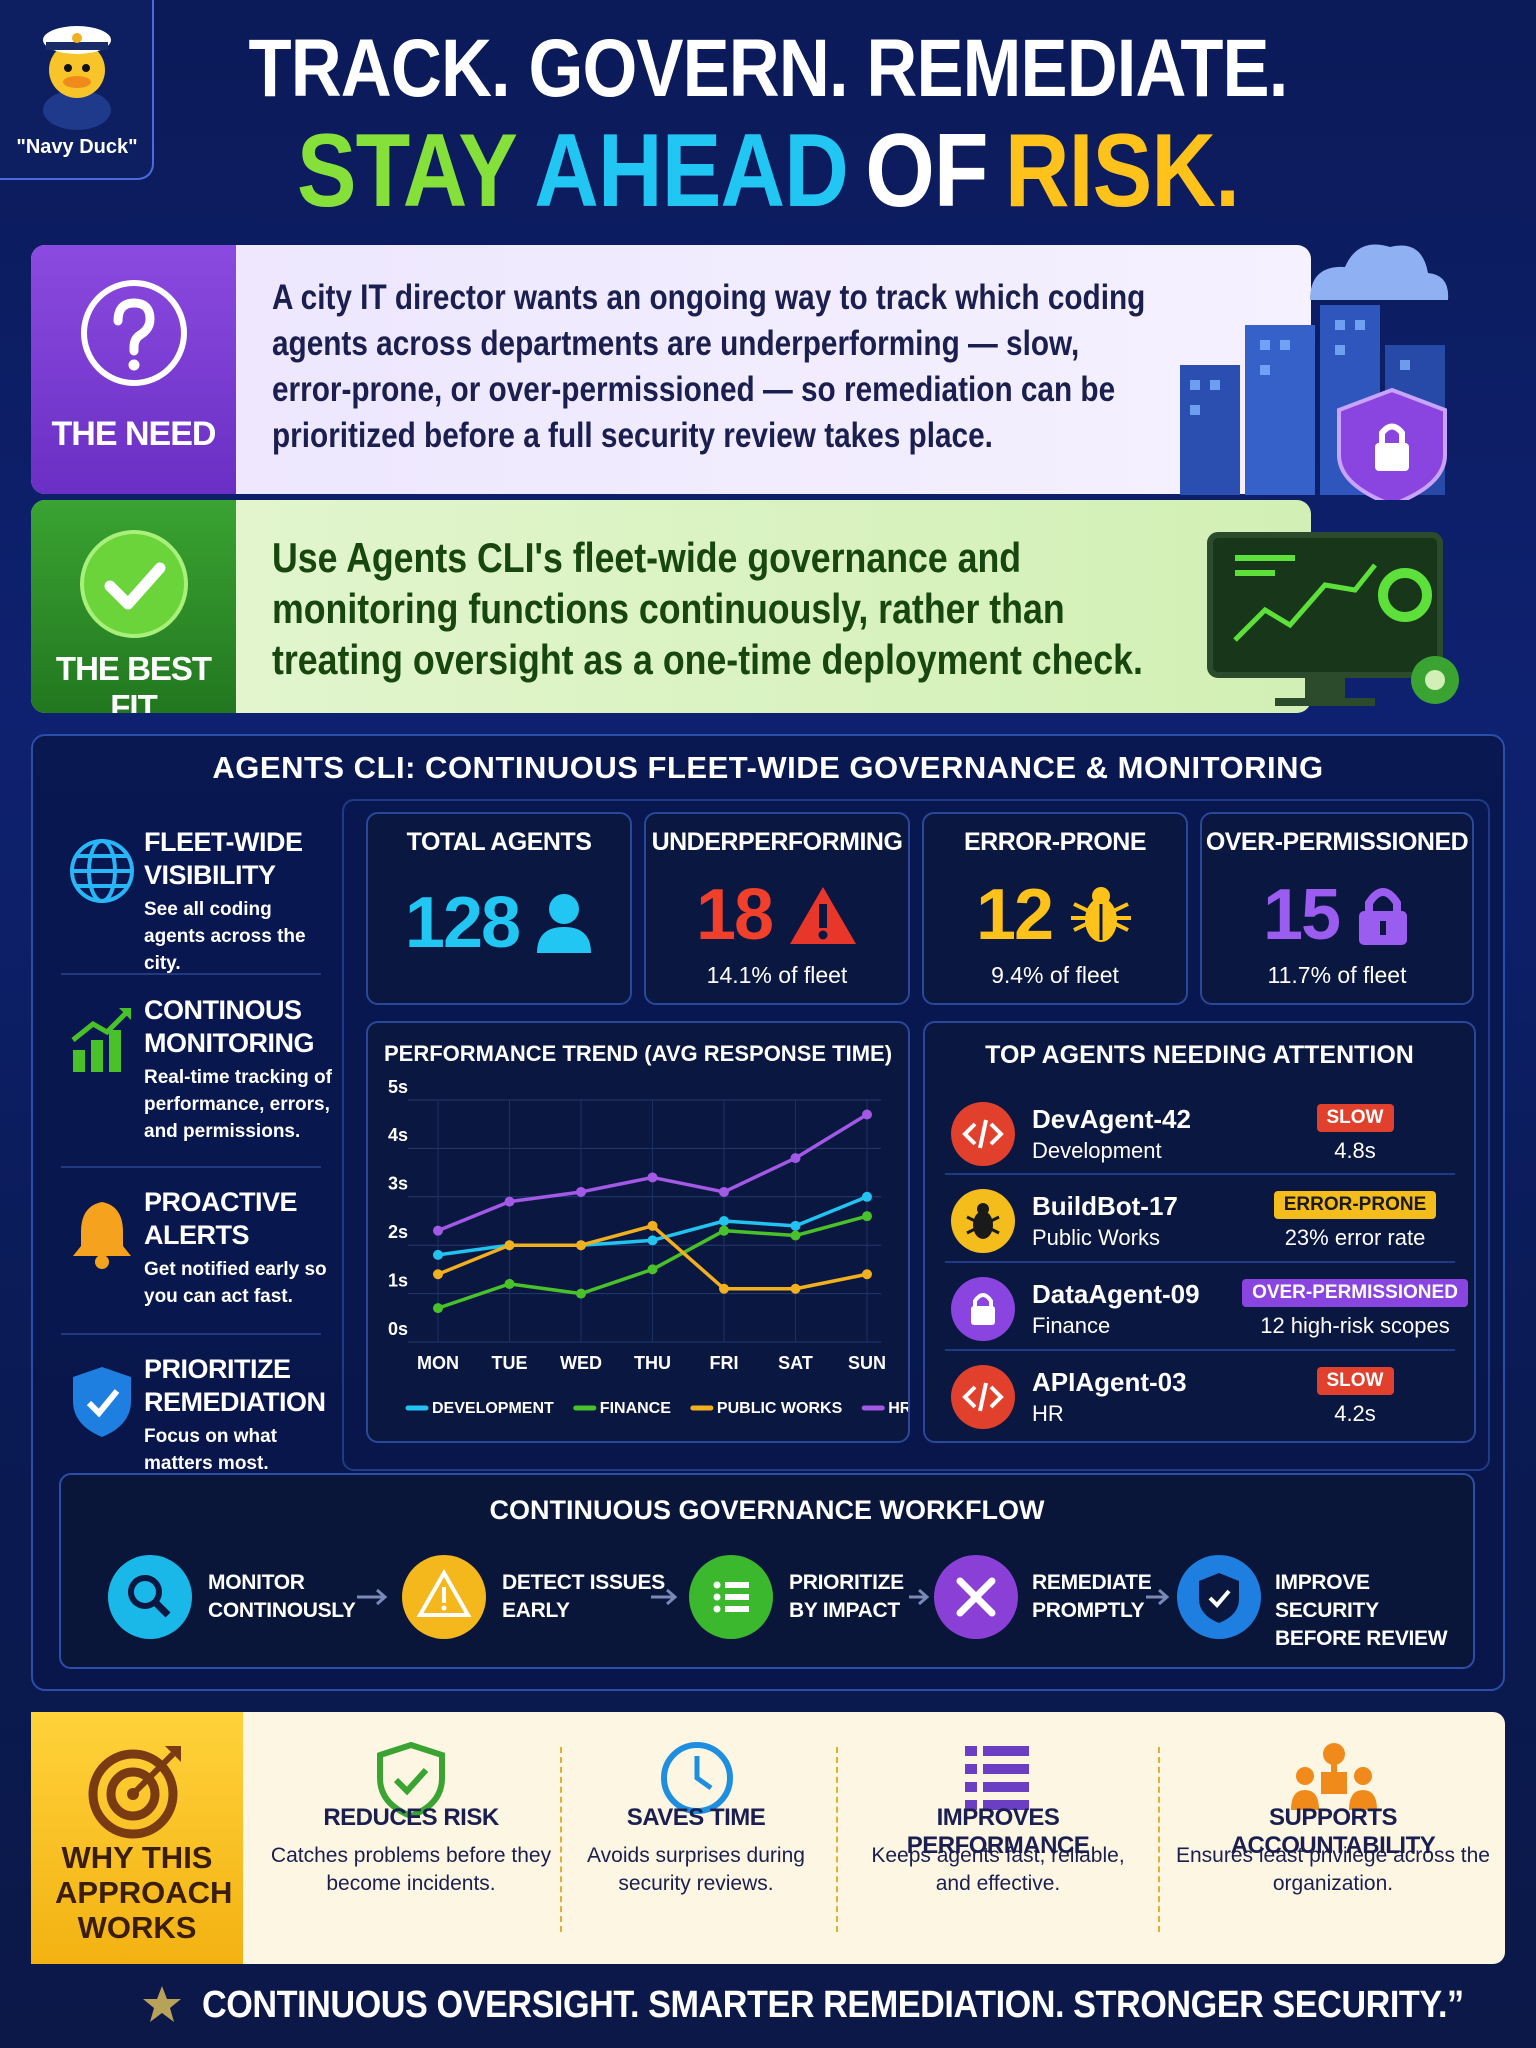 The height and width of the screenshot is (2048, 1536). I want to click on x-tick-label: MON, so click(438, 1363).